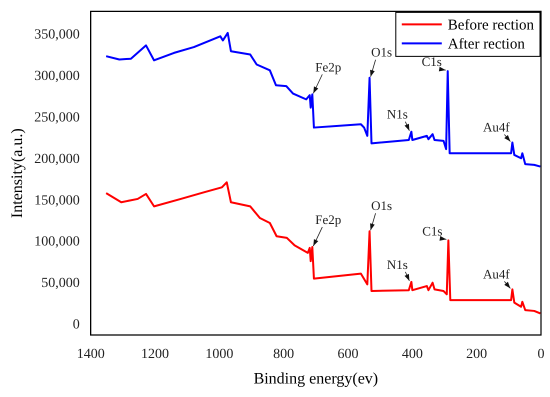 Image resolution: width=550 pixels, height=397 pixels. What do you see at coordinates (57, 34) in the screenshot?
I see `y-tick-label: 350,000` at bounding box center [57, 34].